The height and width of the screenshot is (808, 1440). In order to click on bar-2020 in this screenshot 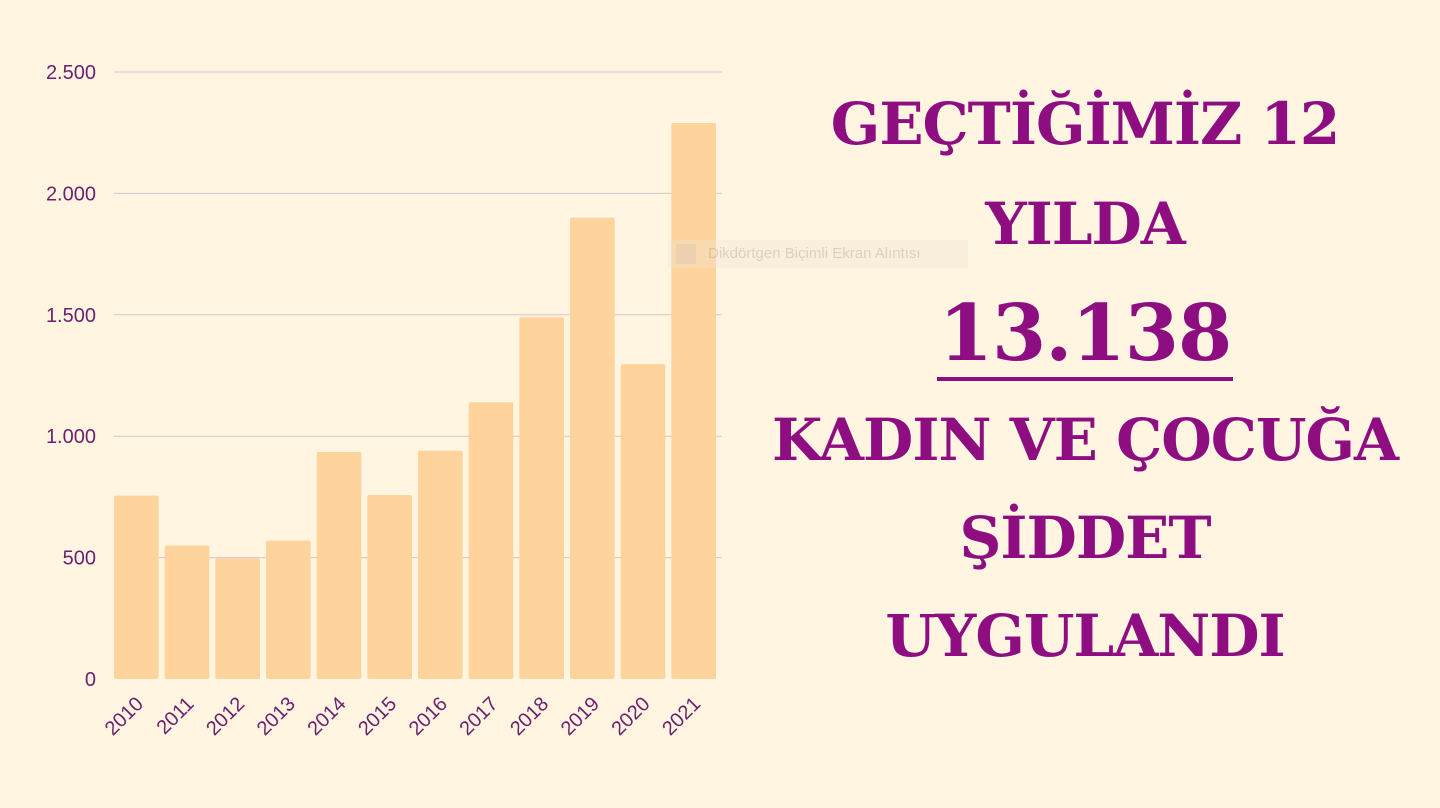, I will do `click(643, 521)`.